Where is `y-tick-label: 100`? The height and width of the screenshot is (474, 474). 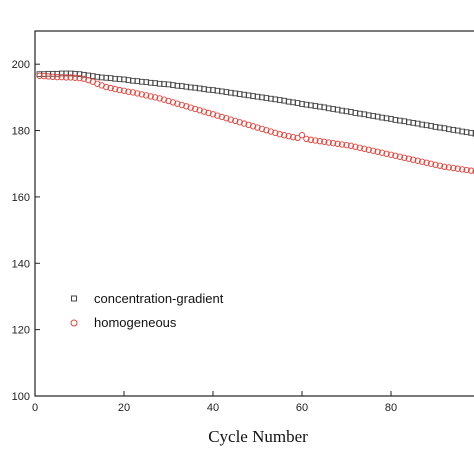
y-tick-label: 100 is located at coordinates (21, 397).